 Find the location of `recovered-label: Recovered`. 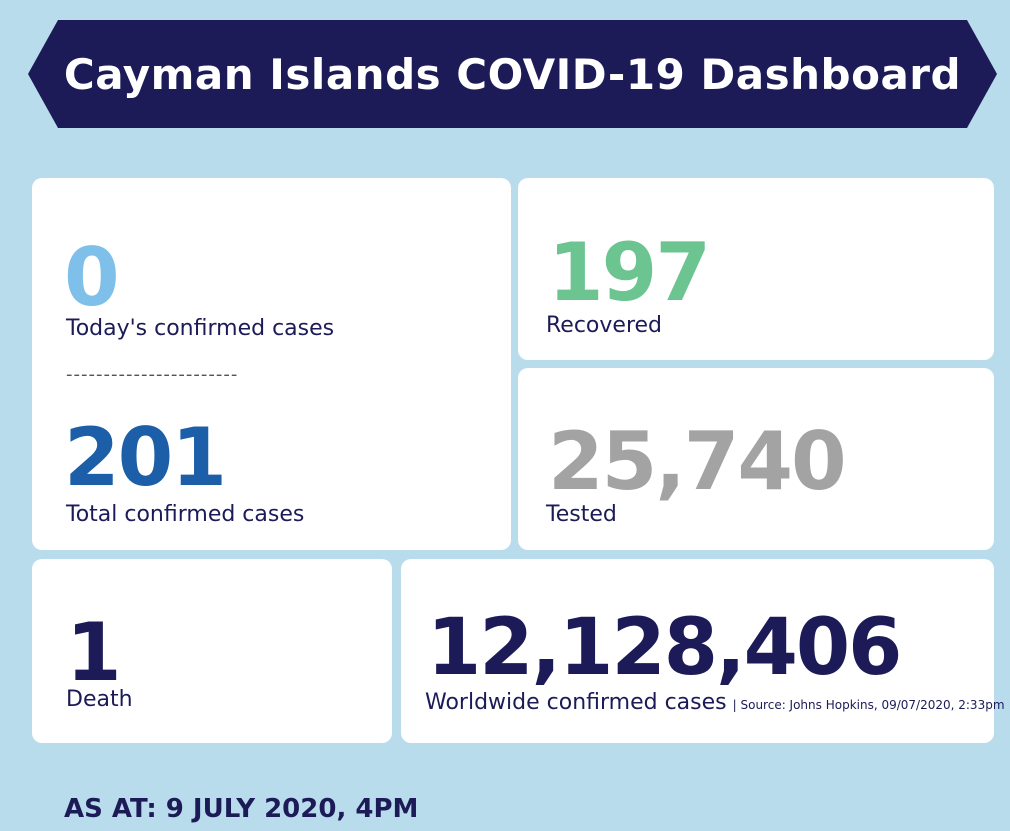

recovered-label: Recovered is located at coordinates (604, 325).